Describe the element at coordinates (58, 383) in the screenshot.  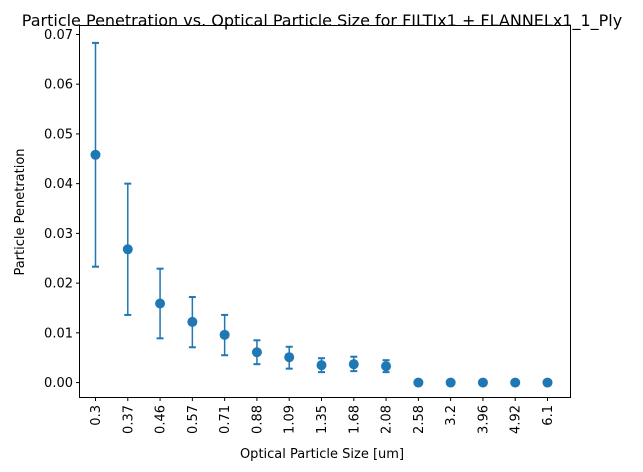
I see `y-tick-label: 0.00` at that location.